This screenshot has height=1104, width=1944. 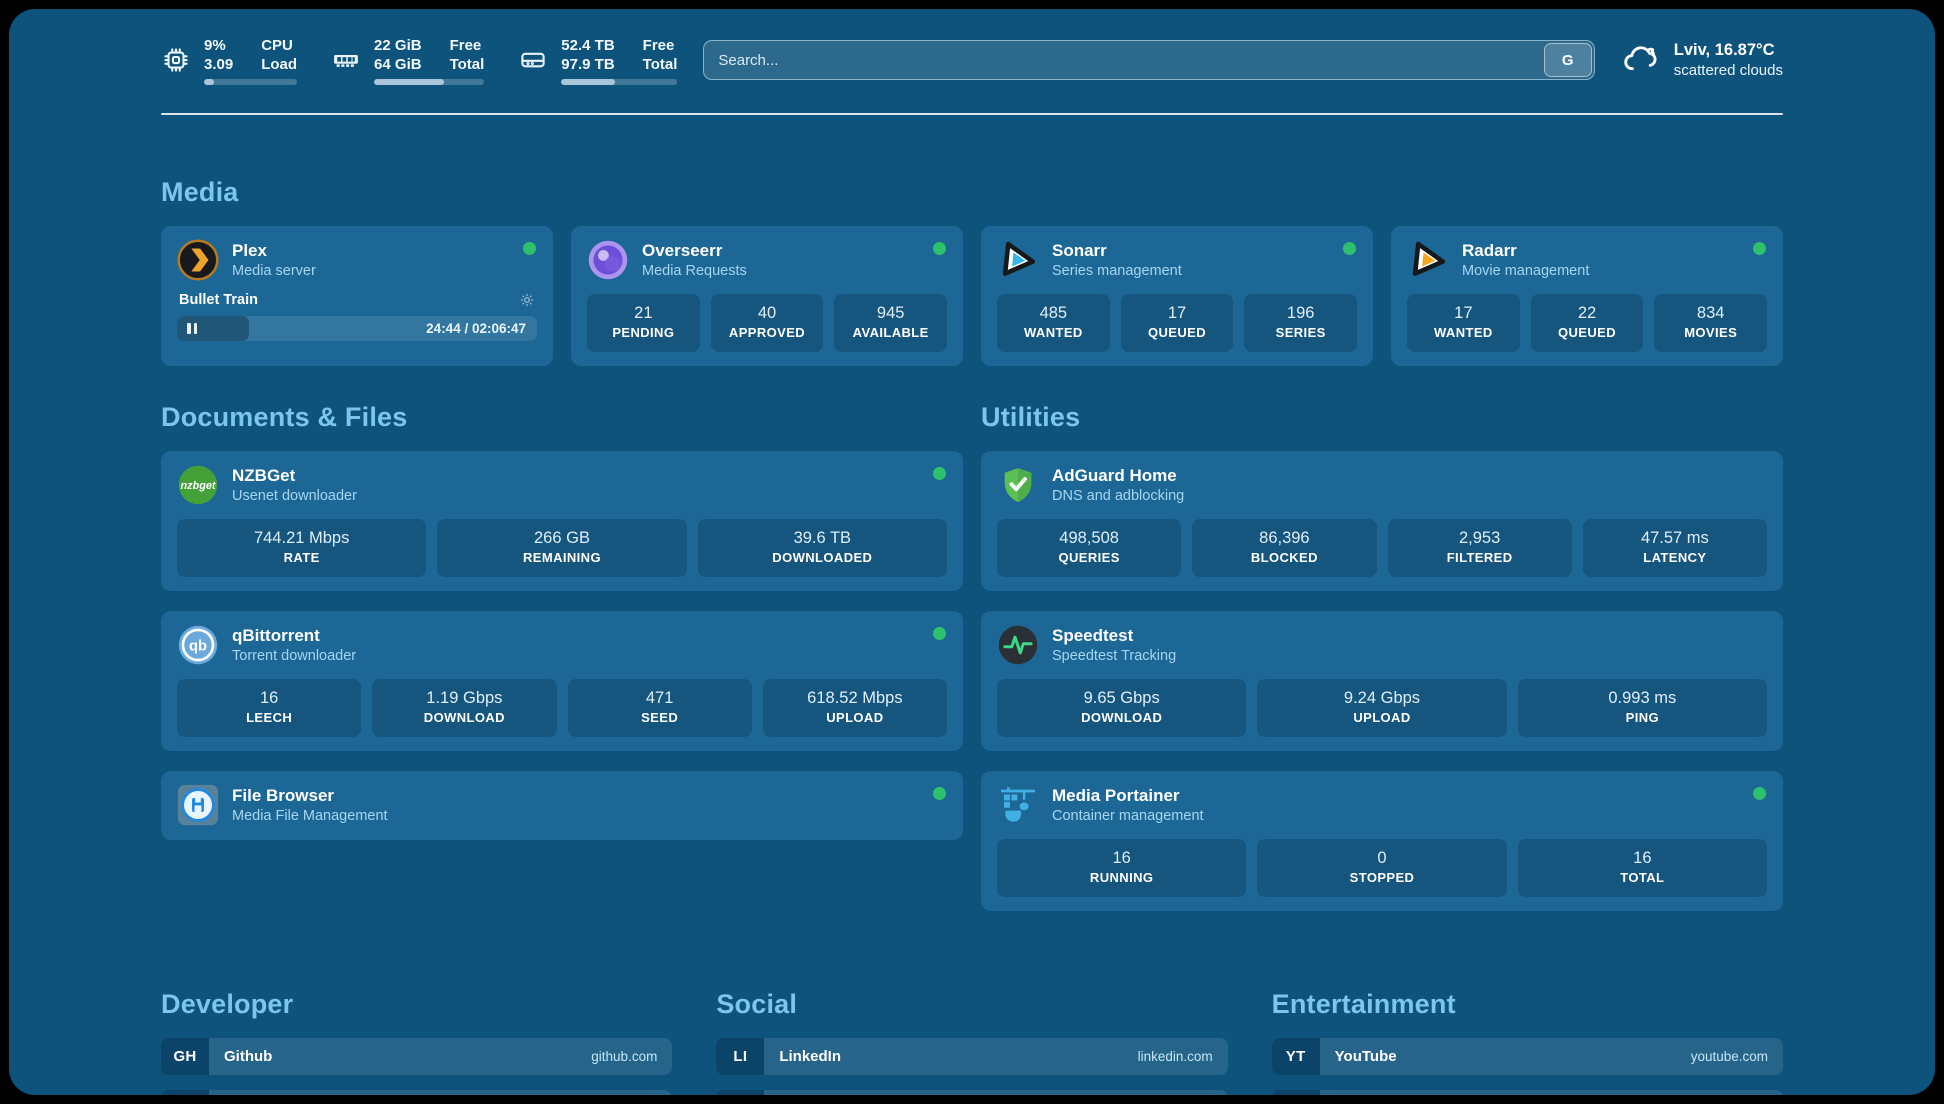 I want to click on stat-value: 498,508, so click(x=1089, y=538).